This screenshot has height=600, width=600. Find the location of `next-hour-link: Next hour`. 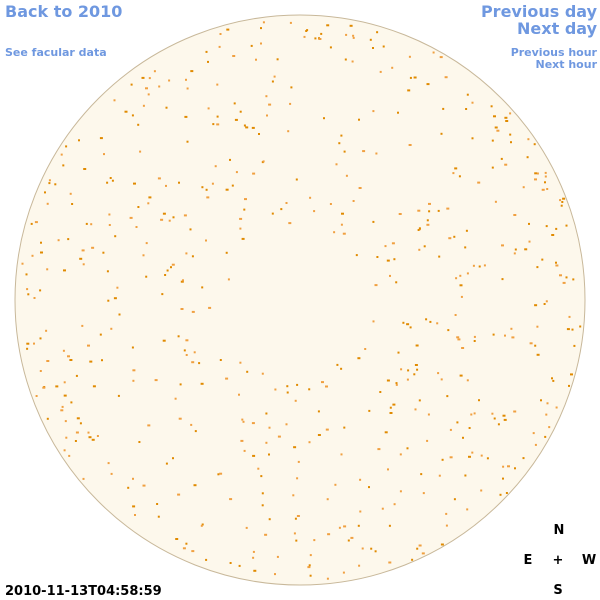

next-hour-link: Next hour is located at coordinates (567, 64).